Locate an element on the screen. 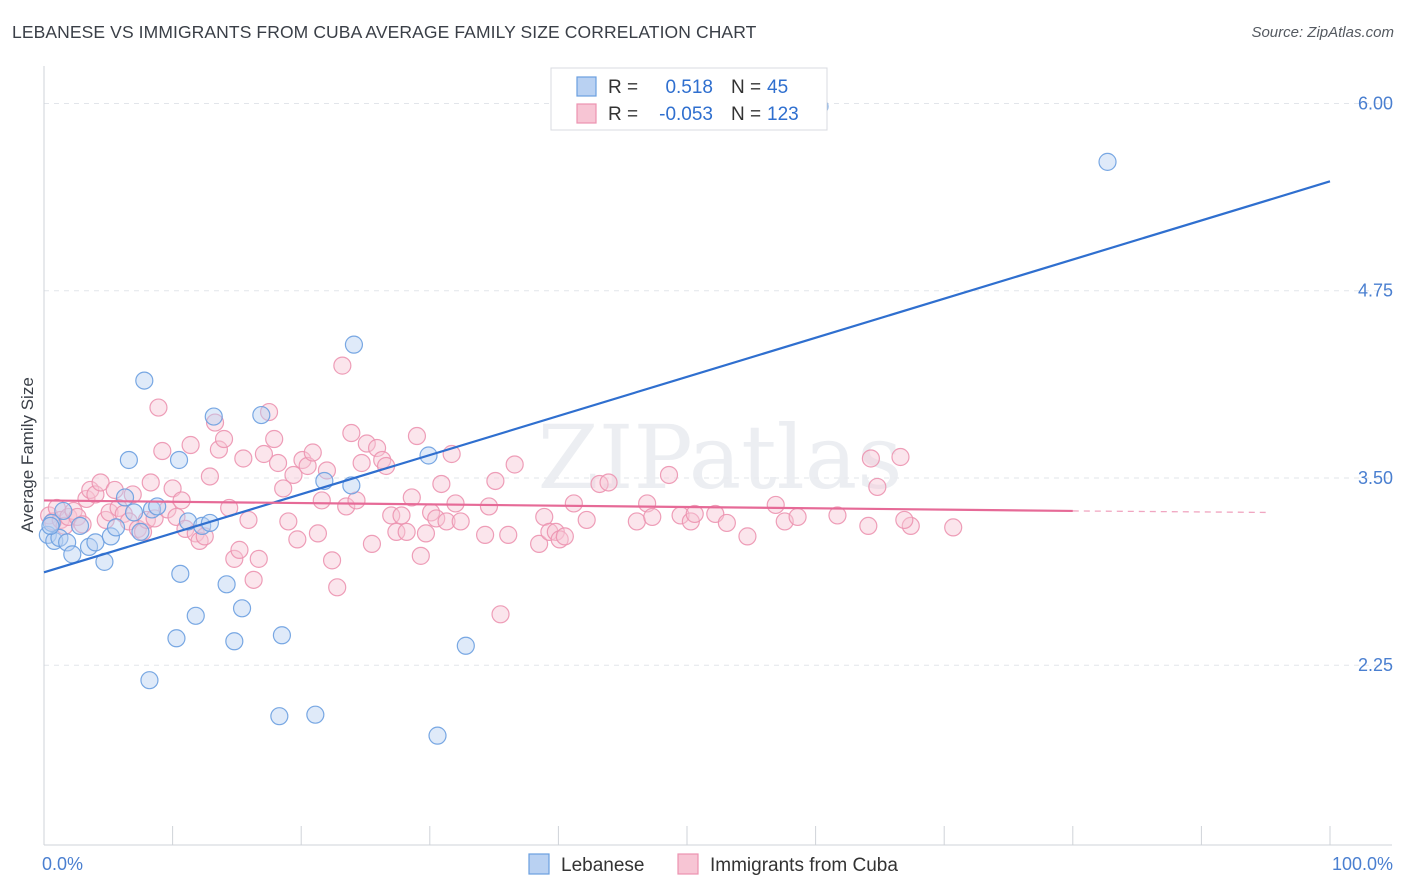 This screenshot has width=1406, height=892. legend-n-label: N = is located at coordinates (746, 114).